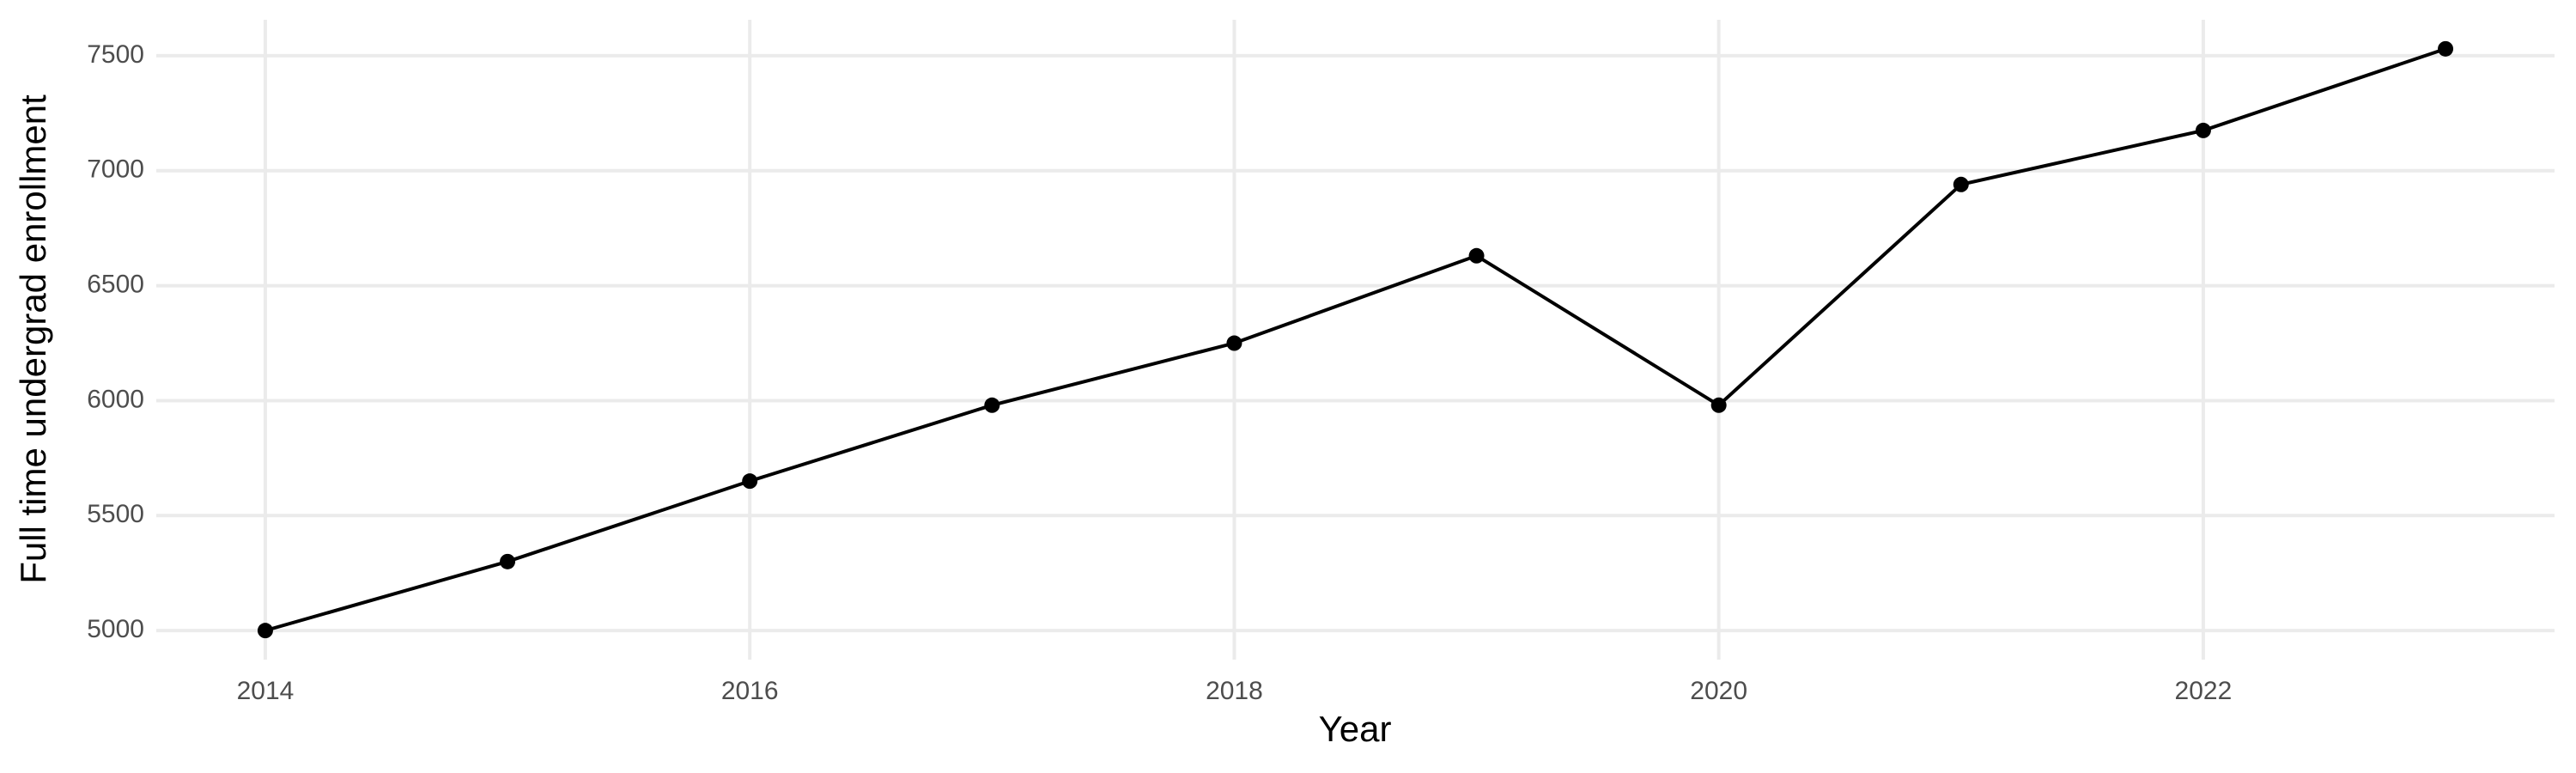 The image size is (2576, 773). I want to click on x-tick-label: 2014, so click(266, 691).